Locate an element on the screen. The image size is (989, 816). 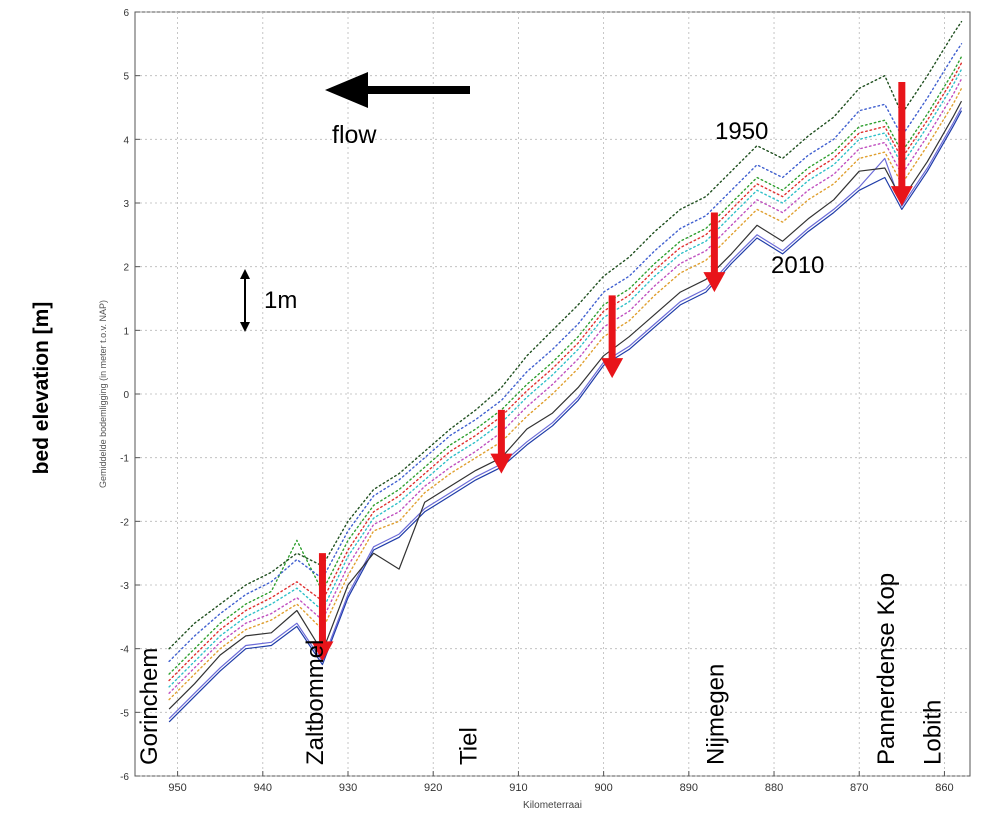
year-2010-label: 2010 is located at coordinates (797, 265).